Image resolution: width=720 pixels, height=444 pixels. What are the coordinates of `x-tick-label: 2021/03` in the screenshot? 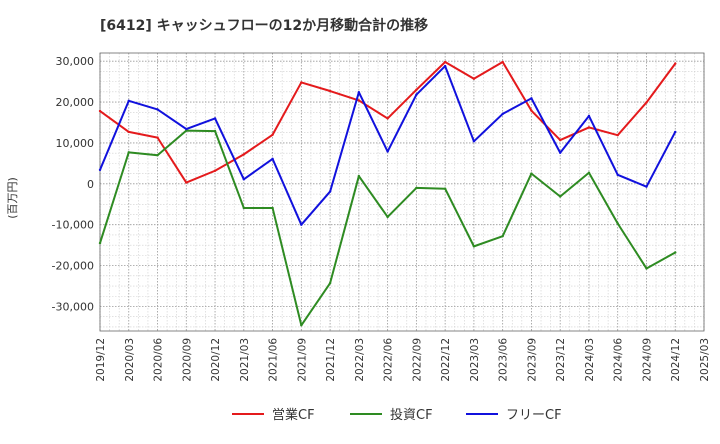 It's located at (245, 360).